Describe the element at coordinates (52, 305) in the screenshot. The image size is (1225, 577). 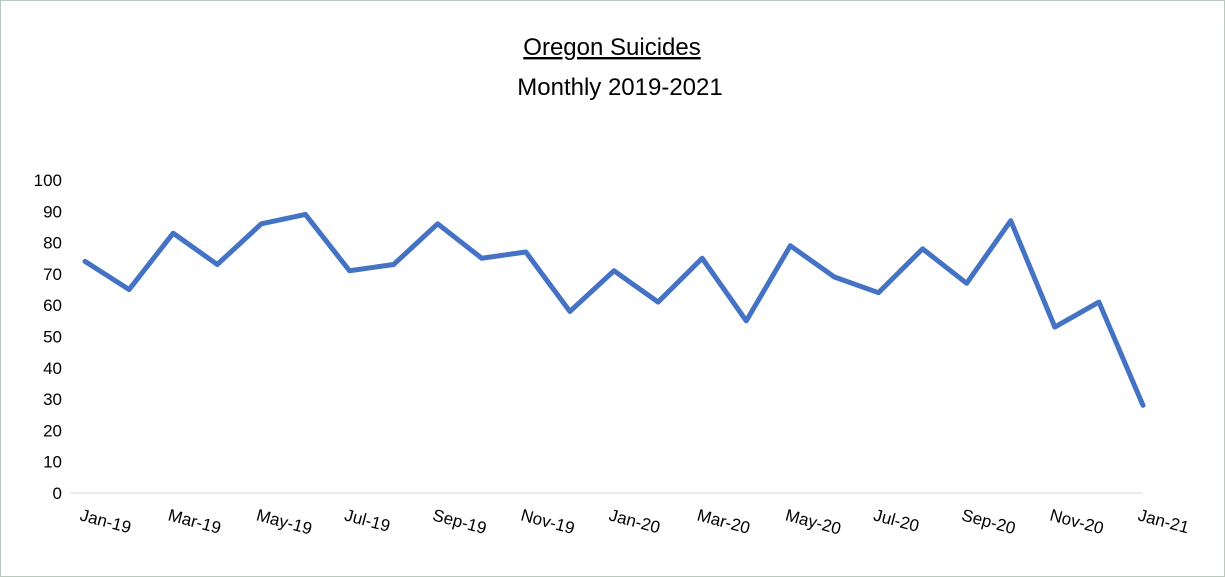
I see `y-tick-label: 60` at that location.